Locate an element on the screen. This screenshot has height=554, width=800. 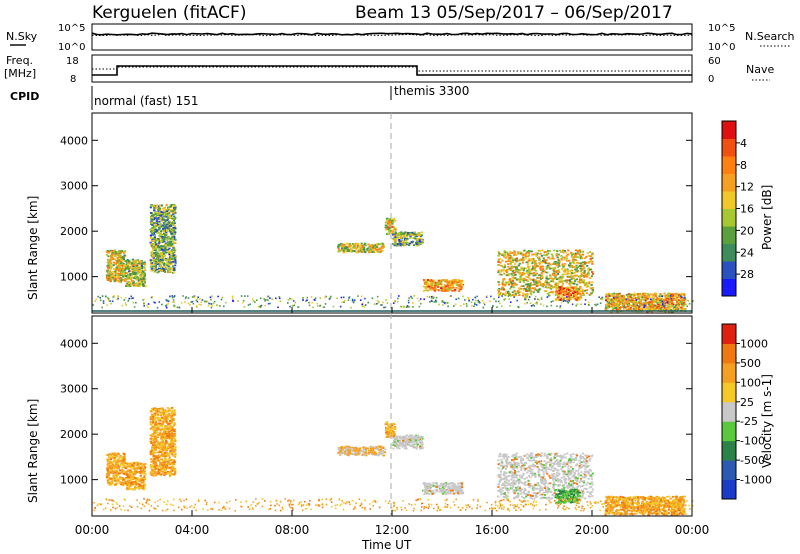
cpid-mode-normal: normal (fast) 151 is located at coordinates (146, 101).